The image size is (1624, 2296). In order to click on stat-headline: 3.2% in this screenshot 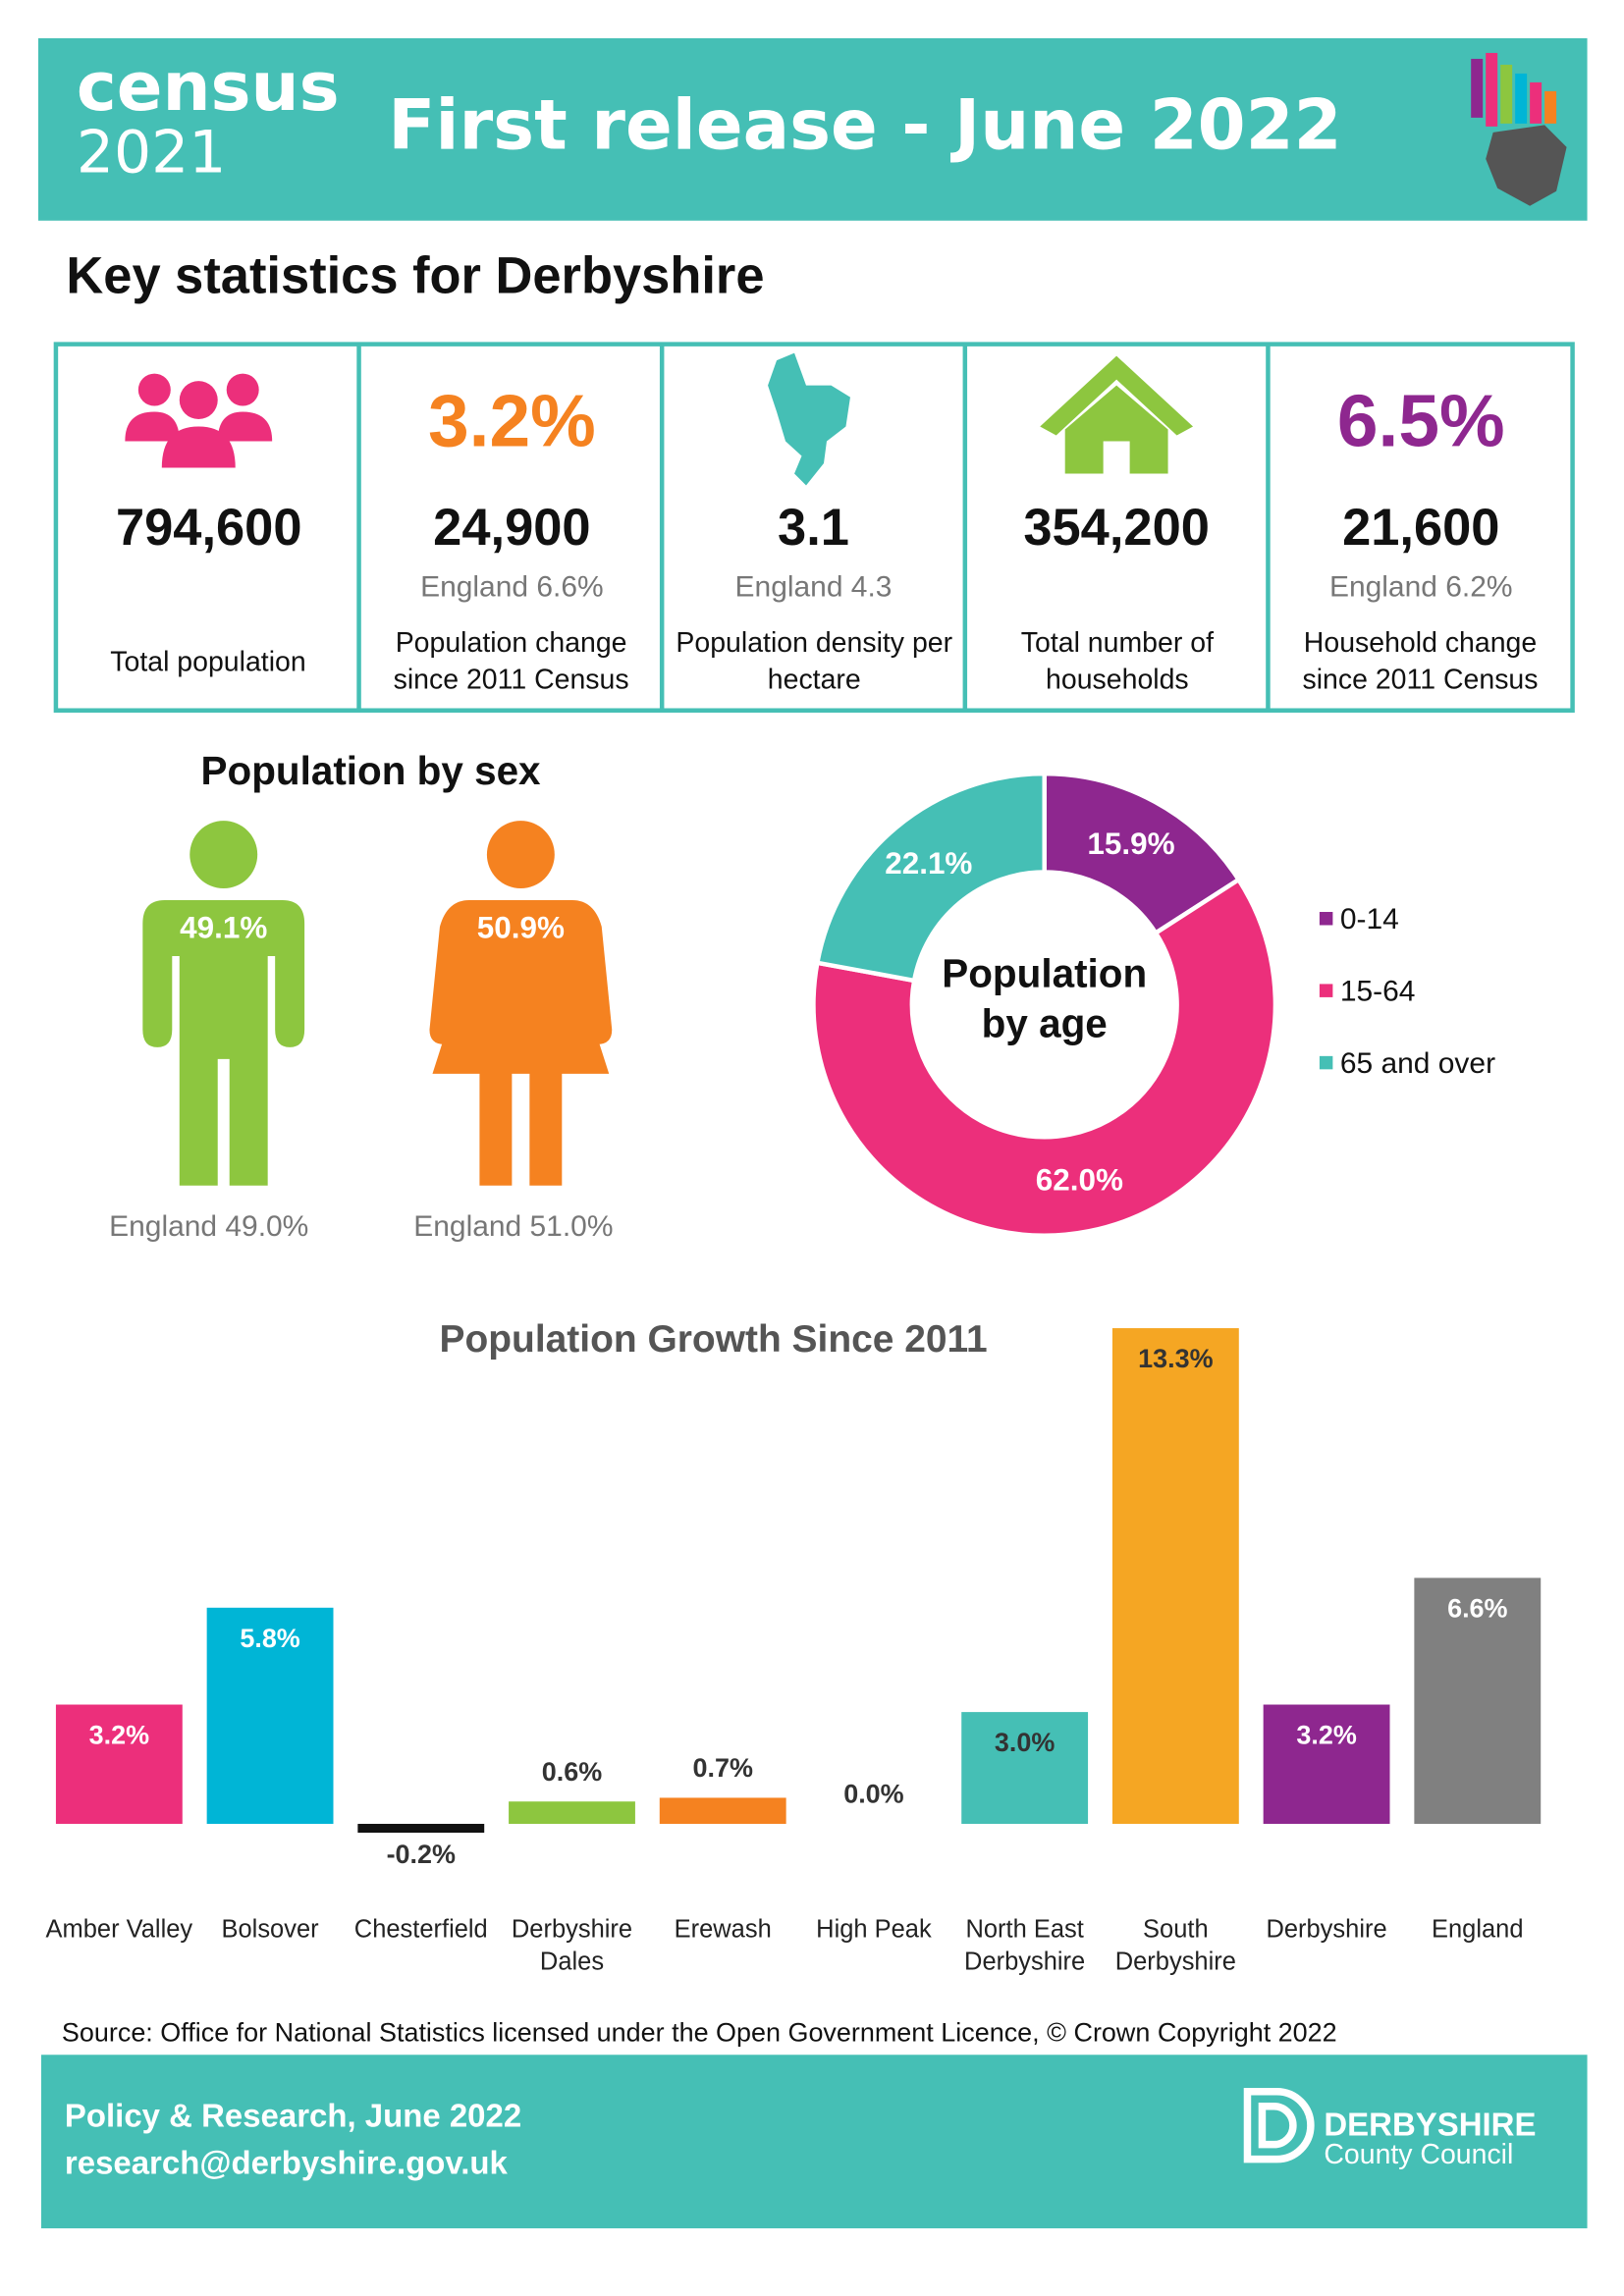, I will do `click(512, 420)`.